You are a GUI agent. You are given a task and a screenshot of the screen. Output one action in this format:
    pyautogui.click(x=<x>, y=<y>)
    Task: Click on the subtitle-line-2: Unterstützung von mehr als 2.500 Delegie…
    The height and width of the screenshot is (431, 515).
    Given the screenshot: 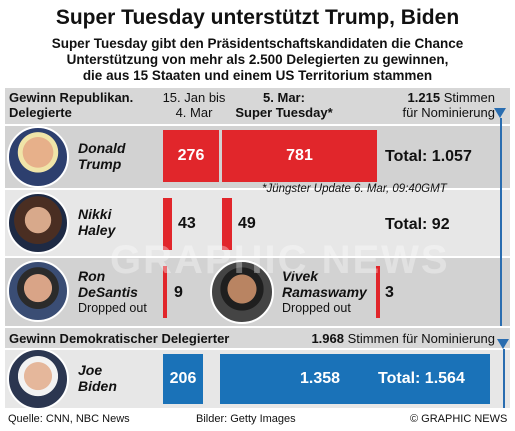 What is the action you would take?
    pyautogui.click(x=257, y=59)
    